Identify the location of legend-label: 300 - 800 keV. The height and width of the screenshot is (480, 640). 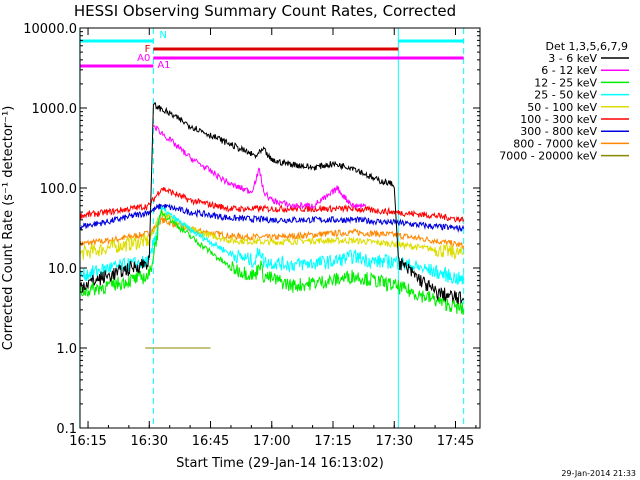
(558, 131).